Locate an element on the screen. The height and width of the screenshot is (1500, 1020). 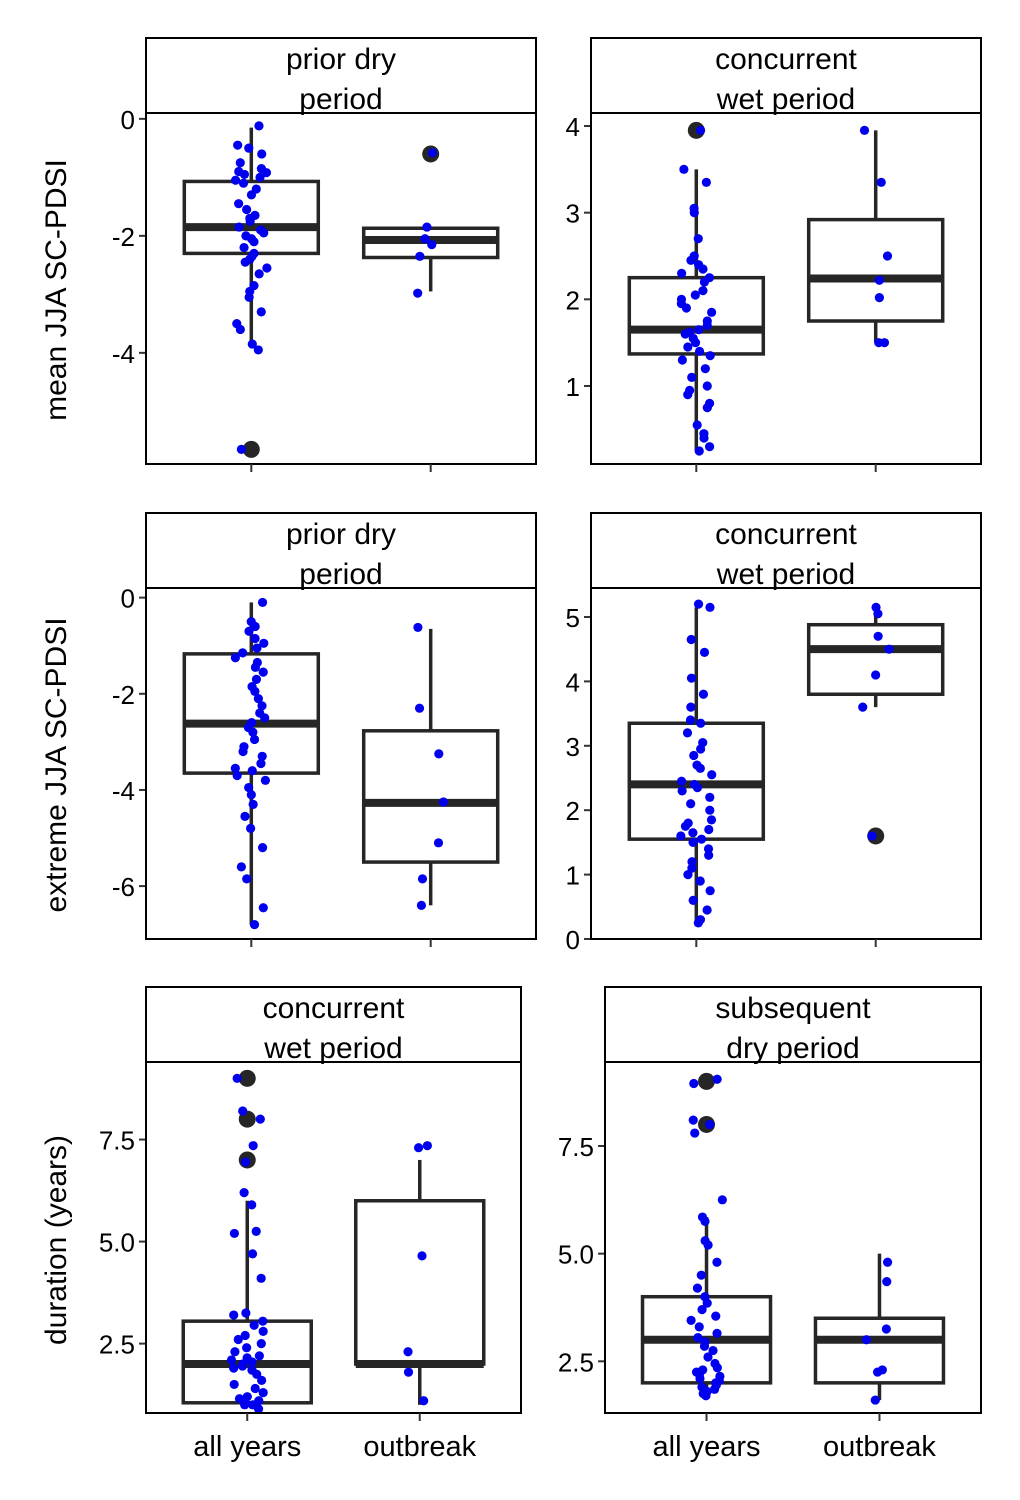
y-tick-label: -6 is located at coordinates (123, 887).